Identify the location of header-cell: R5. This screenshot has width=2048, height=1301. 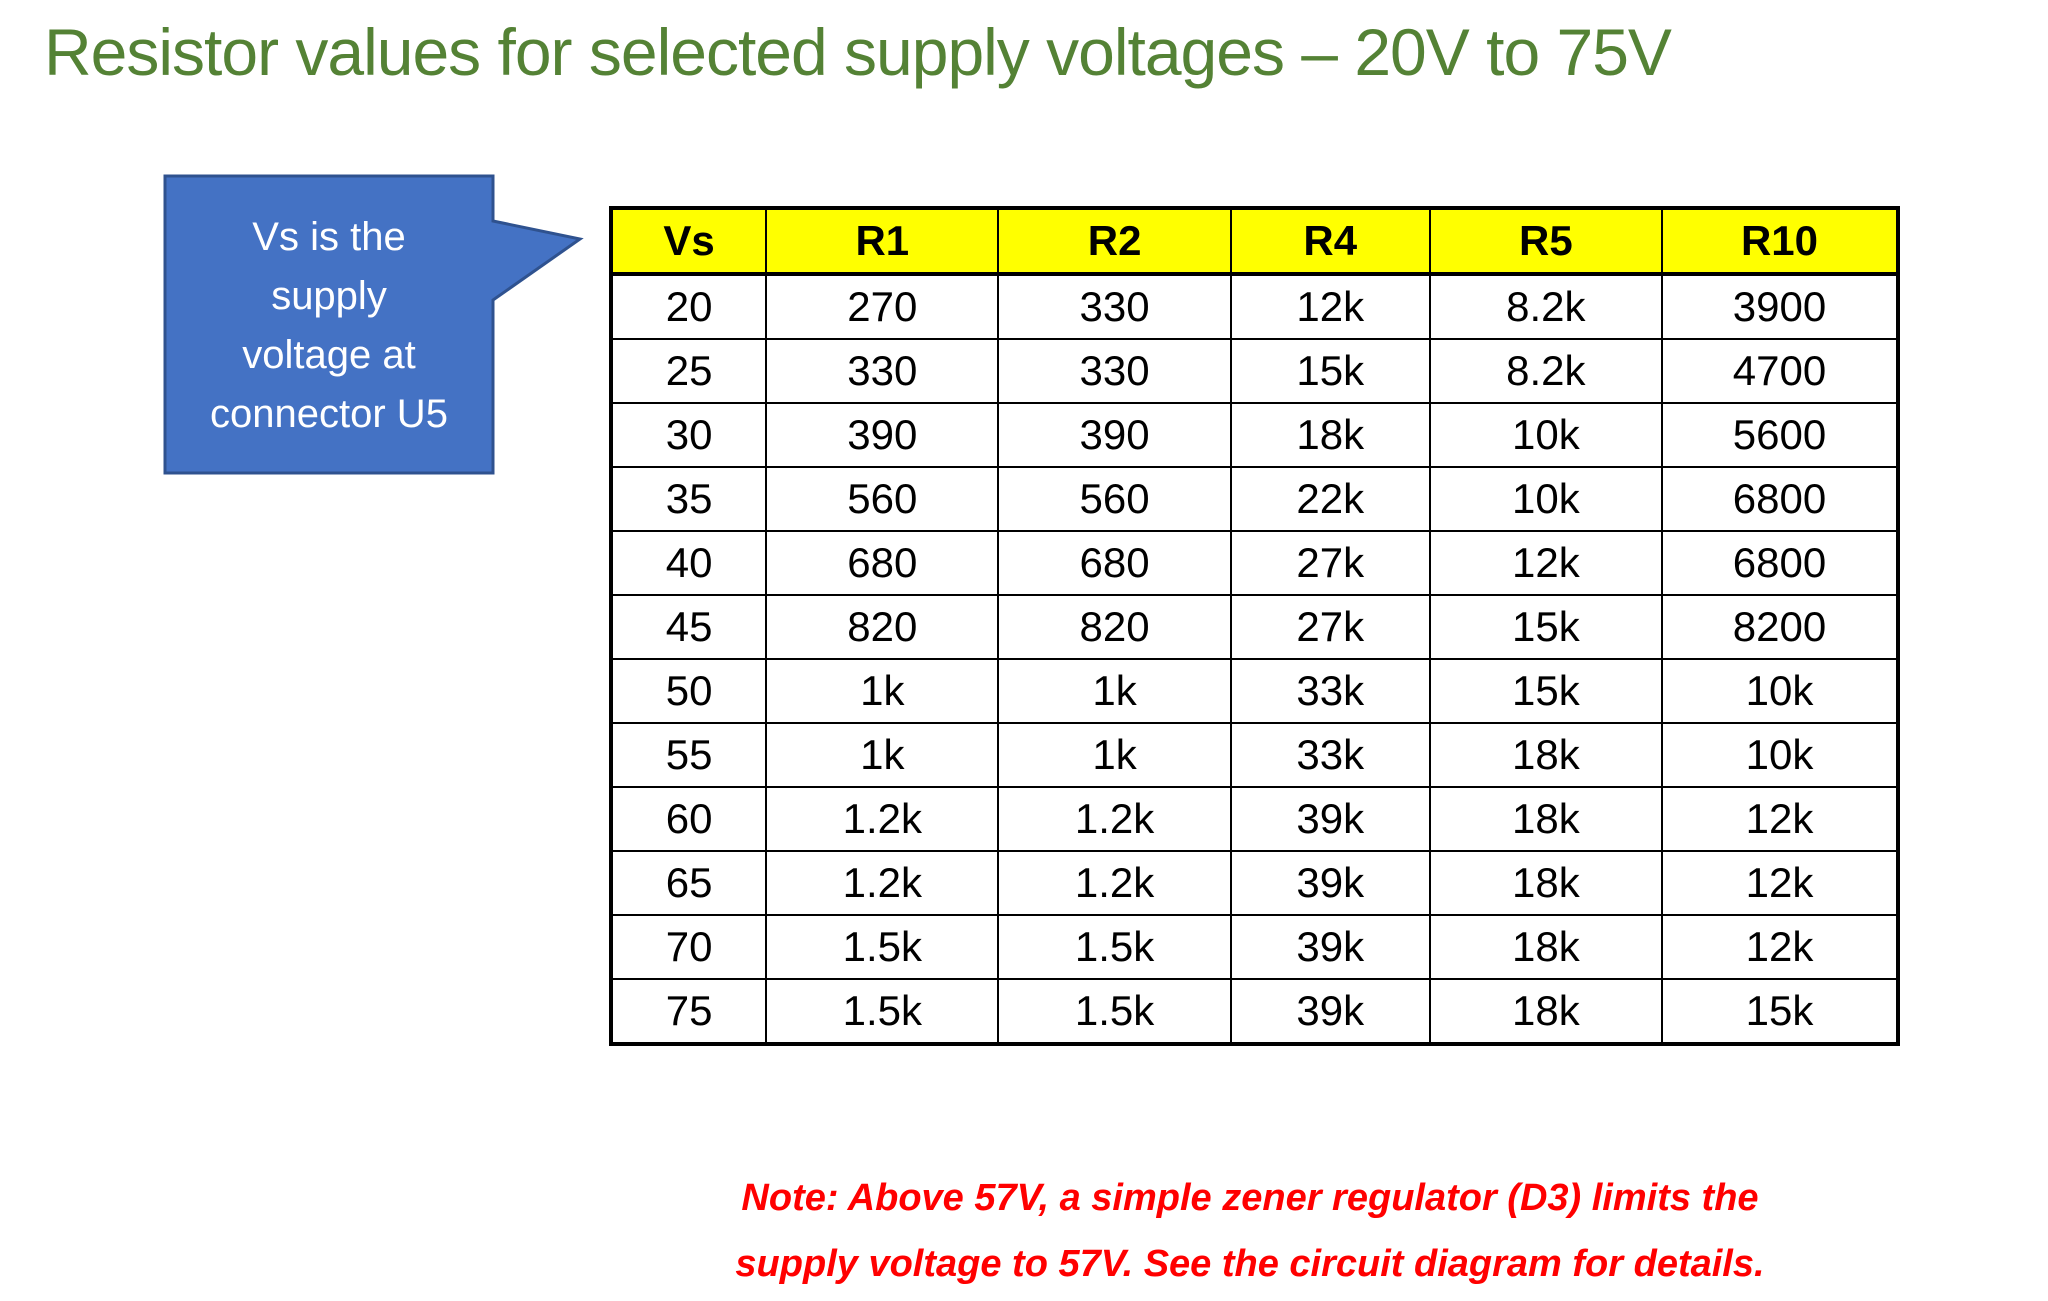
(1546, 241).